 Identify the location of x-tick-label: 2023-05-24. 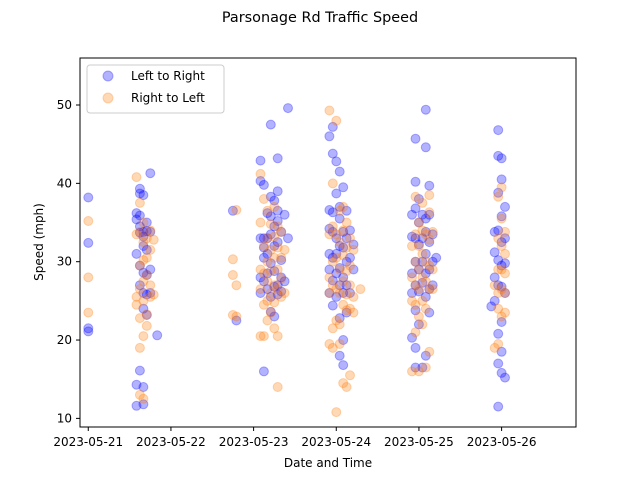
(336, 442).